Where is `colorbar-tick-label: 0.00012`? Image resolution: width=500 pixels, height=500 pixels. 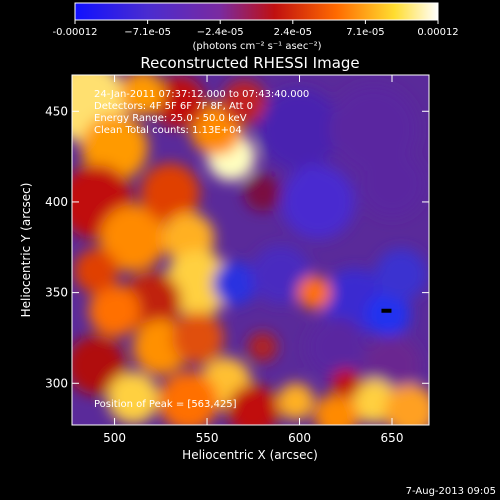 colorbar-tick-label: 0.00012 is located at coordinates (437, 32).